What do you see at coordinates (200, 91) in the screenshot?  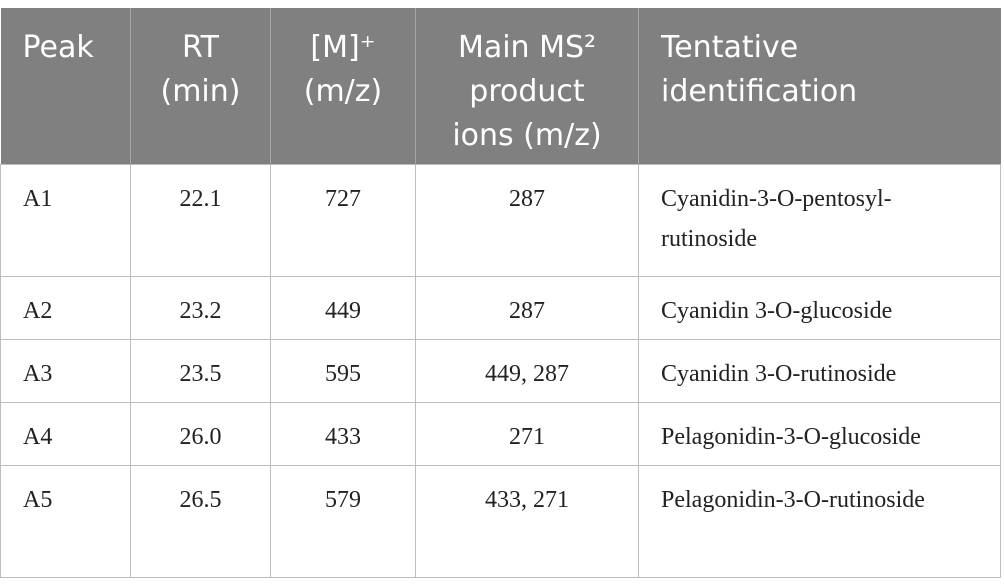 I see `header-text: (min)` at bounding box center [200, 91].